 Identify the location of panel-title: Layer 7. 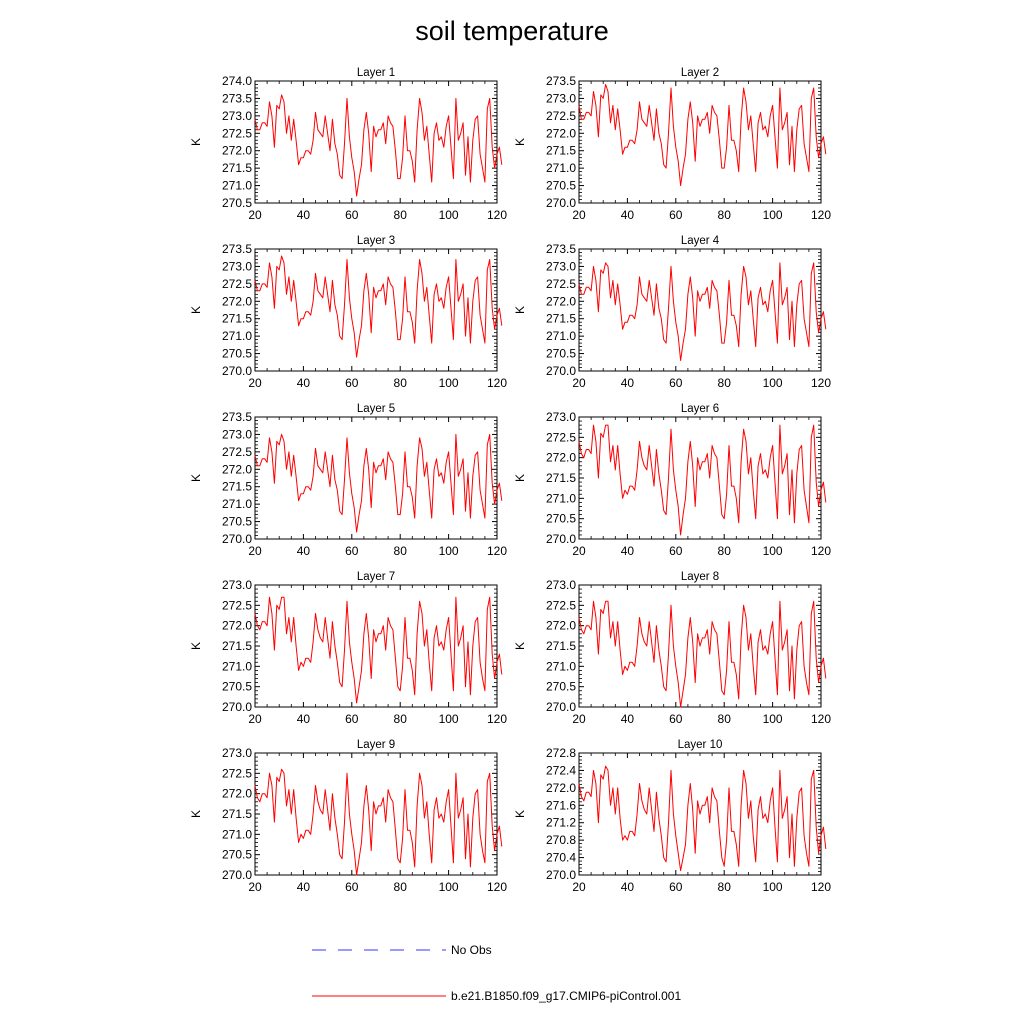
(376, 577).